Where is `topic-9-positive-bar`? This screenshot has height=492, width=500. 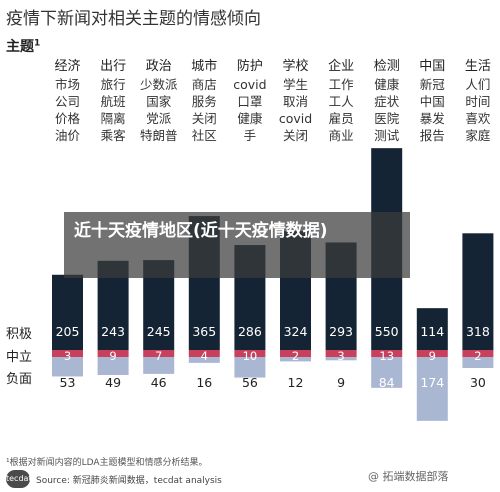
topic-9-positive-bar is located at coordinates (432, 329).